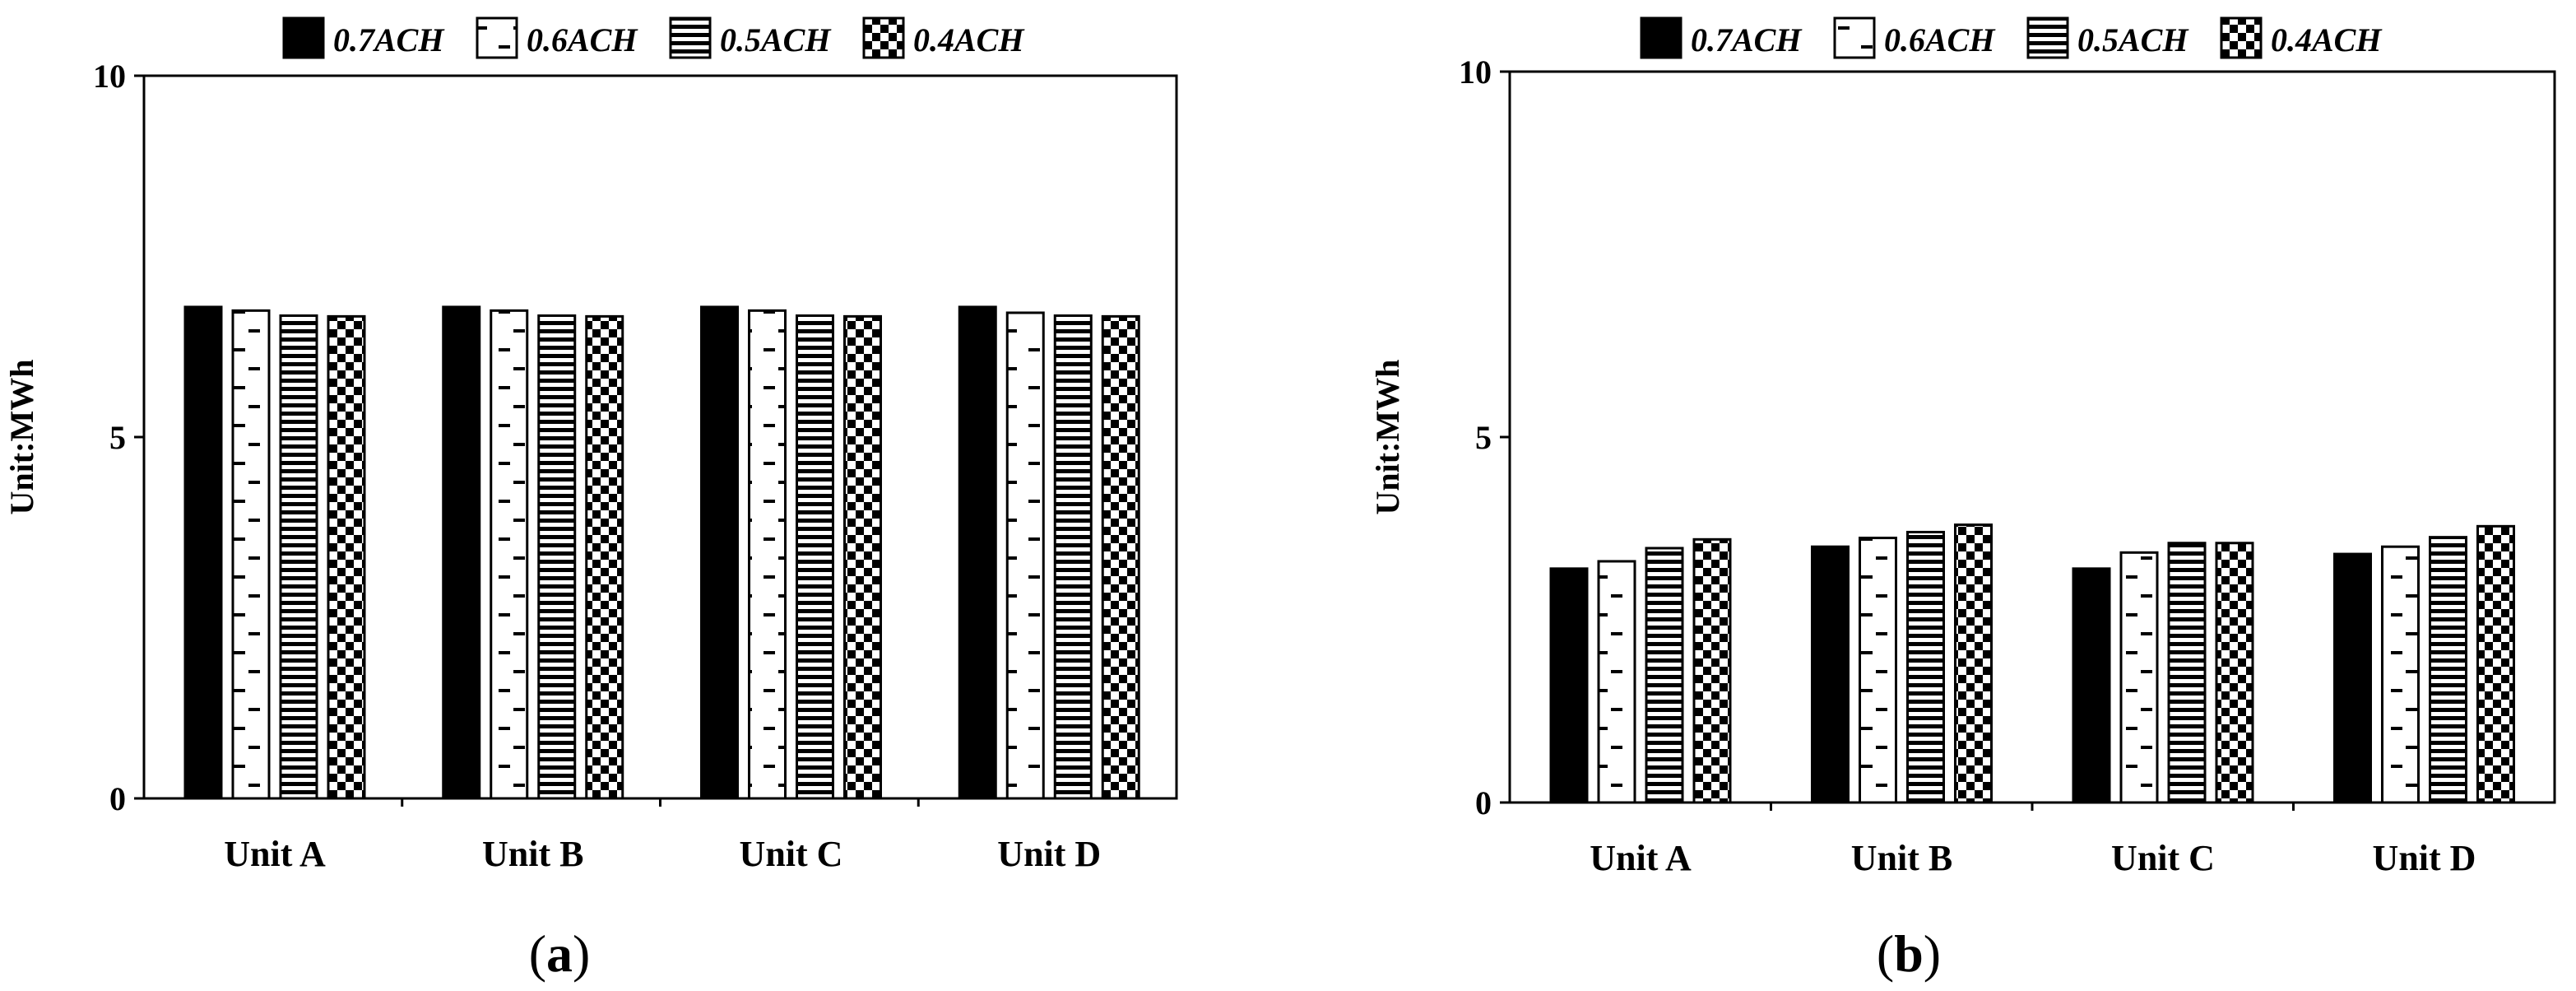  I want to click on panel-caption: (b), so click(1909, 953).